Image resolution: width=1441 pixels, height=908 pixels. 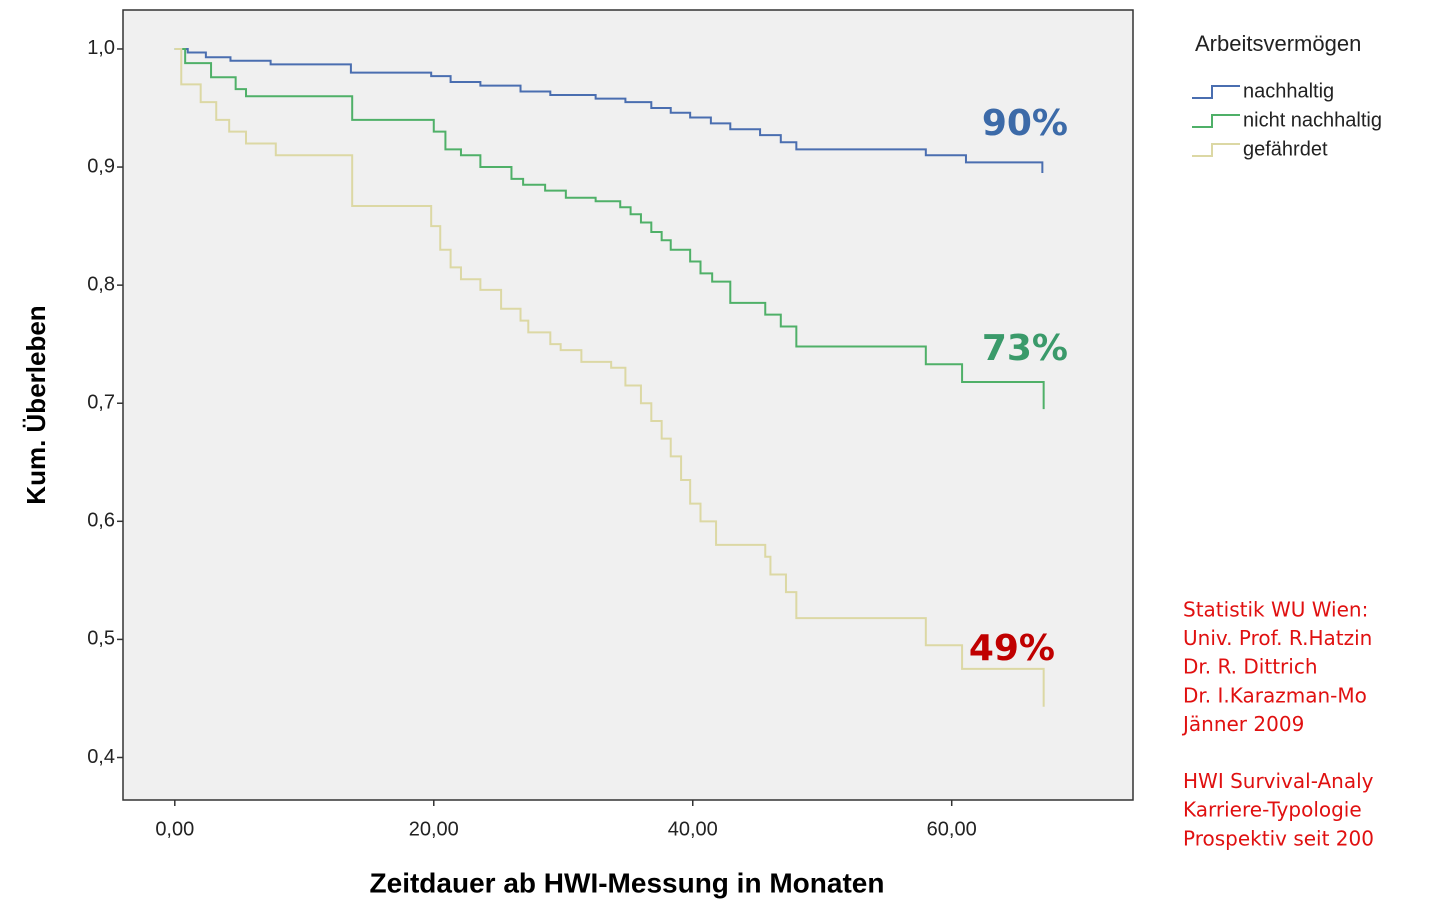 I want to click on y-tick-label: 1,0, so click(x=101, y=48).